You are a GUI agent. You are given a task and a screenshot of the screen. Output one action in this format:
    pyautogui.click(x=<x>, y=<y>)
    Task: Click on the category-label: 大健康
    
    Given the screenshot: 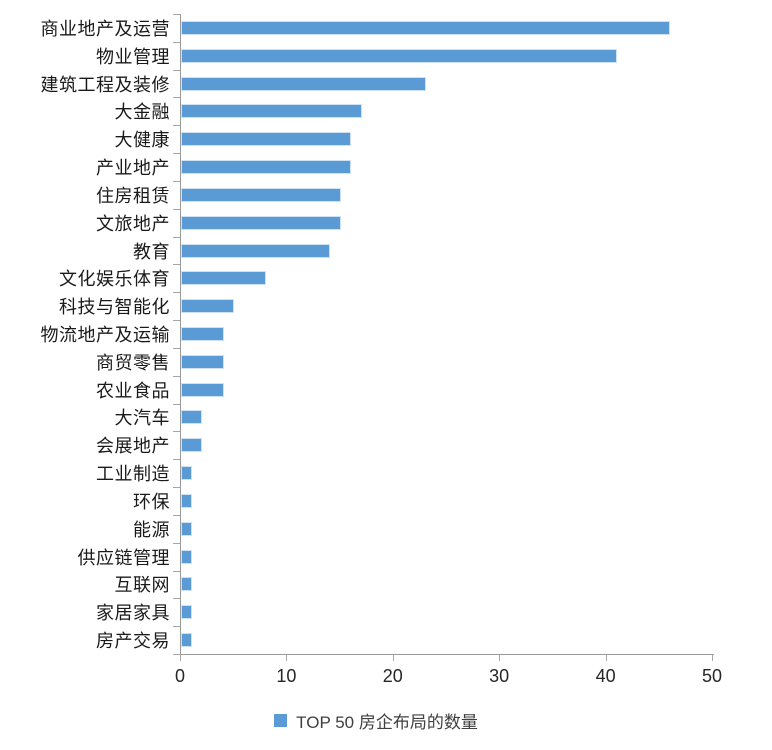 What is the action you would take?
    pyautogui.click(x=142, y=140)
    